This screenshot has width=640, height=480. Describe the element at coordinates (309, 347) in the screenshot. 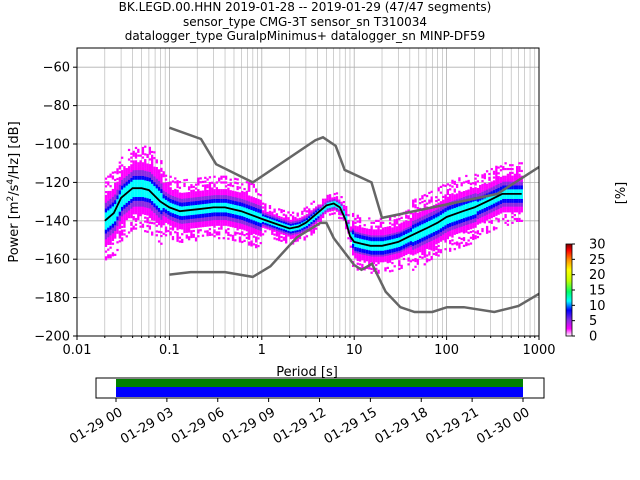

I see `x-axis-ticks: 0.01 0.1 1 10 100 1000` at that location.